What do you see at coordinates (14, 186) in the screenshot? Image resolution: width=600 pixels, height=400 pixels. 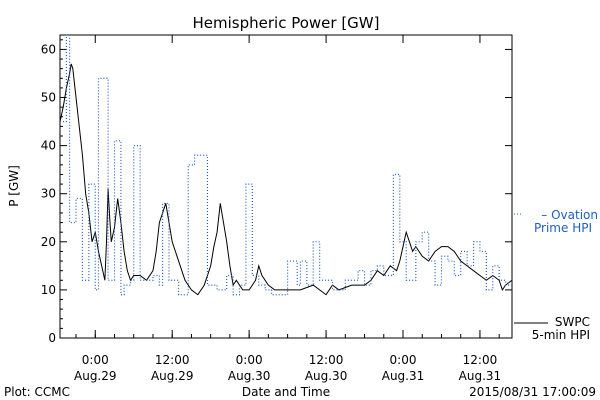 I see `y-axis-label: P [GW]` at bounding box center [14, 186].